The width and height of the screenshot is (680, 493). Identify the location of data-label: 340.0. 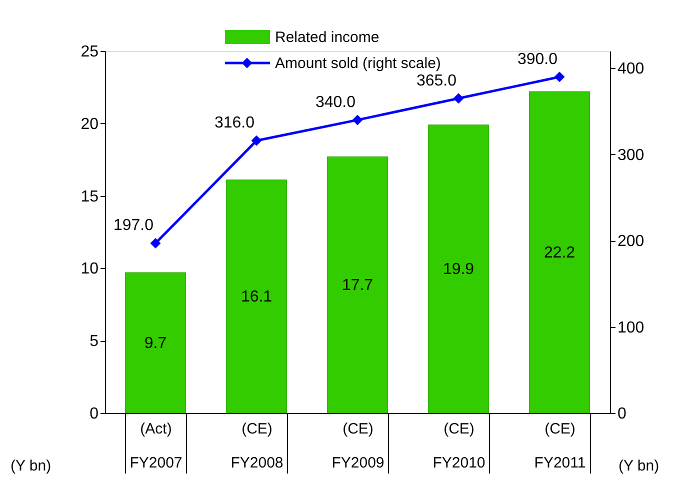
(335, 102).